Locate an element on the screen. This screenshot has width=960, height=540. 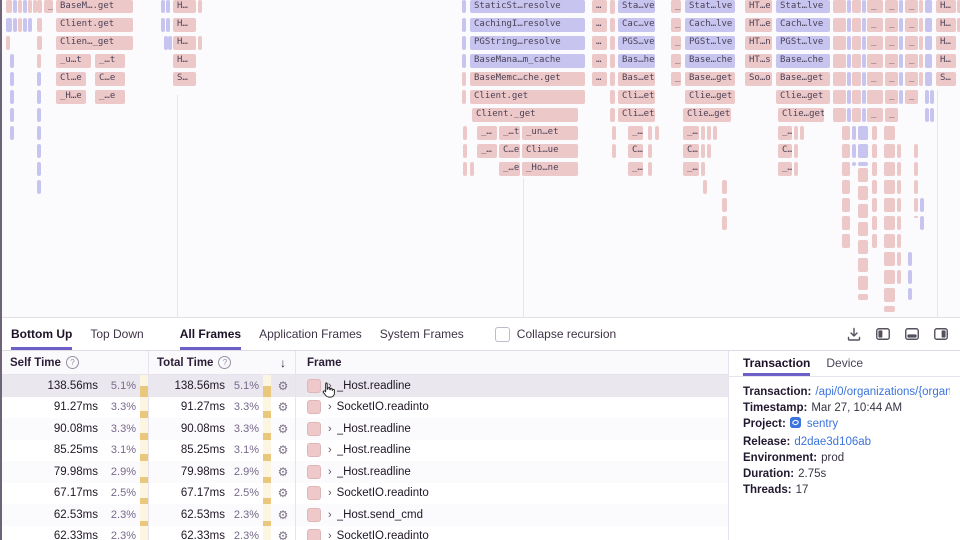
flame-frame: HT…n is located at coordinates (758, 43).